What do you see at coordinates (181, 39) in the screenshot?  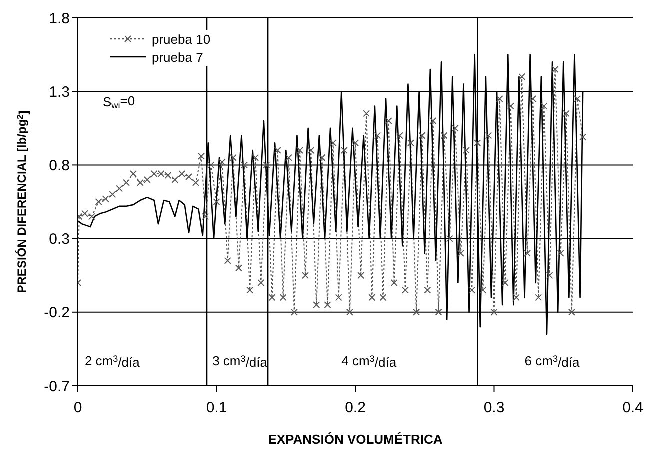 I see `legend-label: prueba 10` at bounding box center [181, 39].